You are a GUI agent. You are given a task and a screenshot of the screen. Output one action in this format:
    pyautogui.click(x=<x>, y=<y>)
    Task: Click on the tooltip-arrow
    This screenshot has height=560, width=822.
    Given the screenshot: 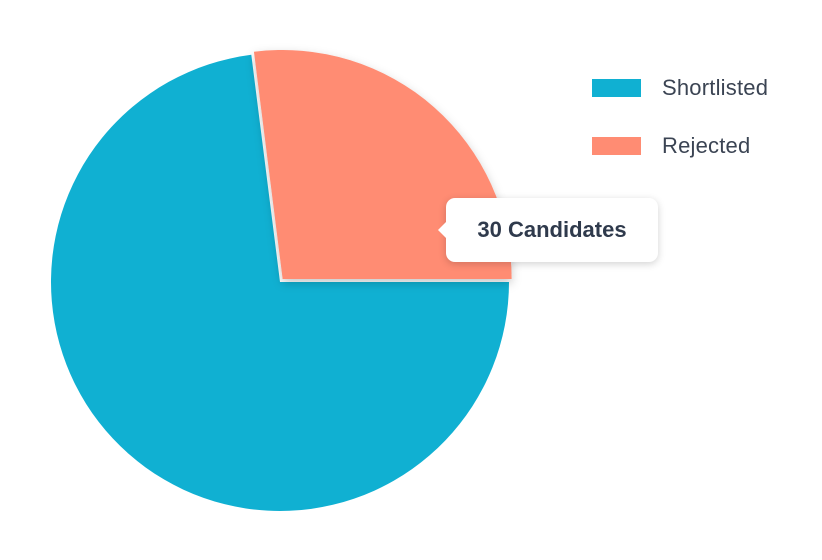 What is the action you would take?
    pyautogui.click(x=442, y=230)
    